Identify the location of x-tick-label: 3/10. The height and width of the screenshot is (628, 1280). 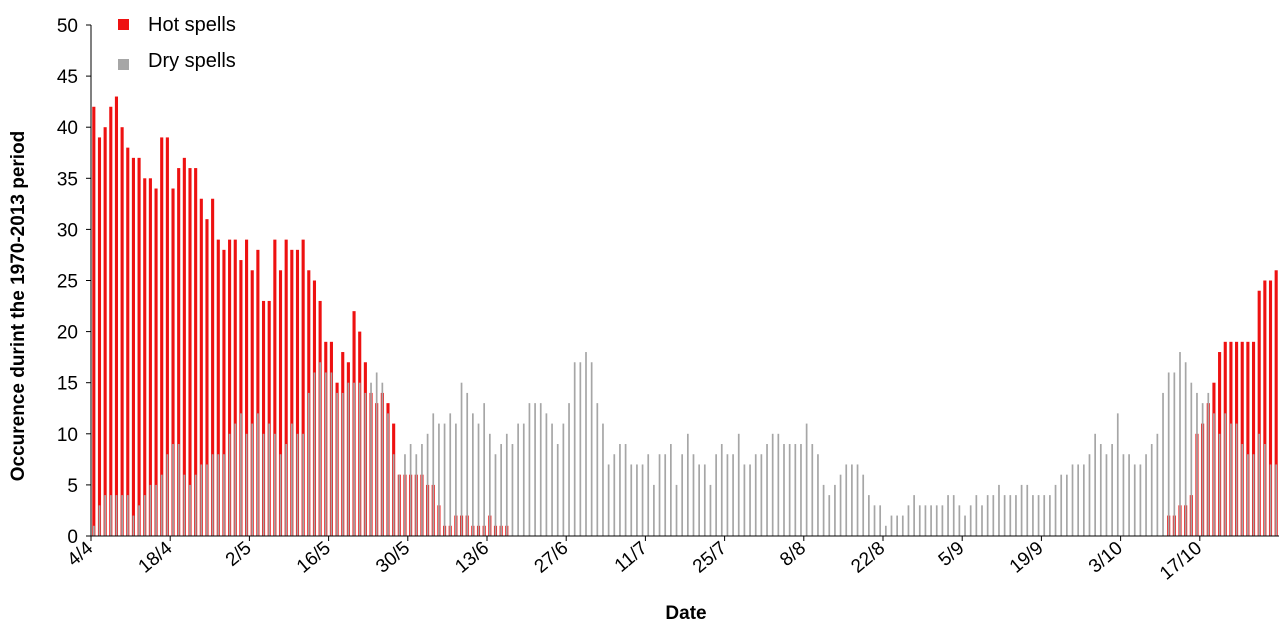
(1106, 558).